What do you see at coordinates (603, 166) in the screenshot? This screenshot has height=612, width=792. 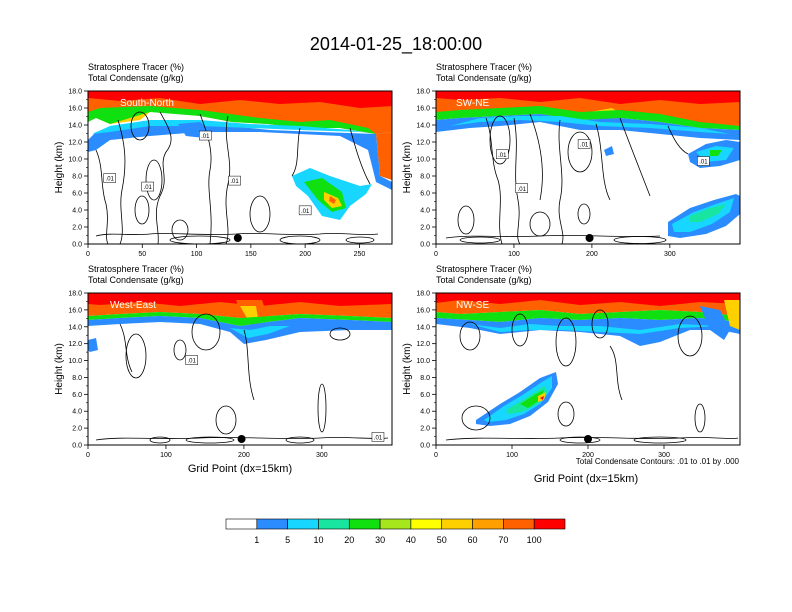 I see `contour-labels: .01 .01 .01 .01` at bounding box center [603, 166].